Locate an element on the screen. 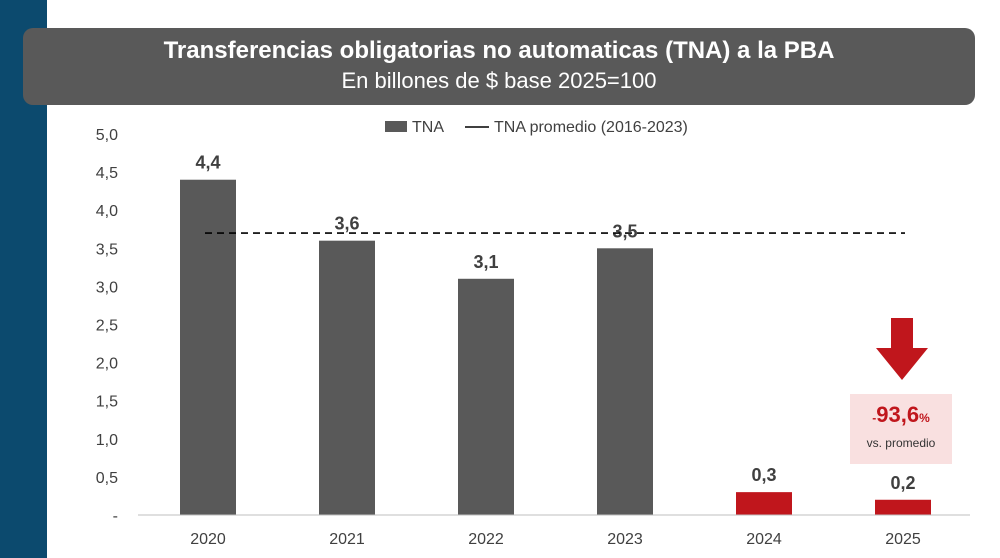  legend-label-average: TNA promedio (2016-2023) is located at coordinates (591, 127).